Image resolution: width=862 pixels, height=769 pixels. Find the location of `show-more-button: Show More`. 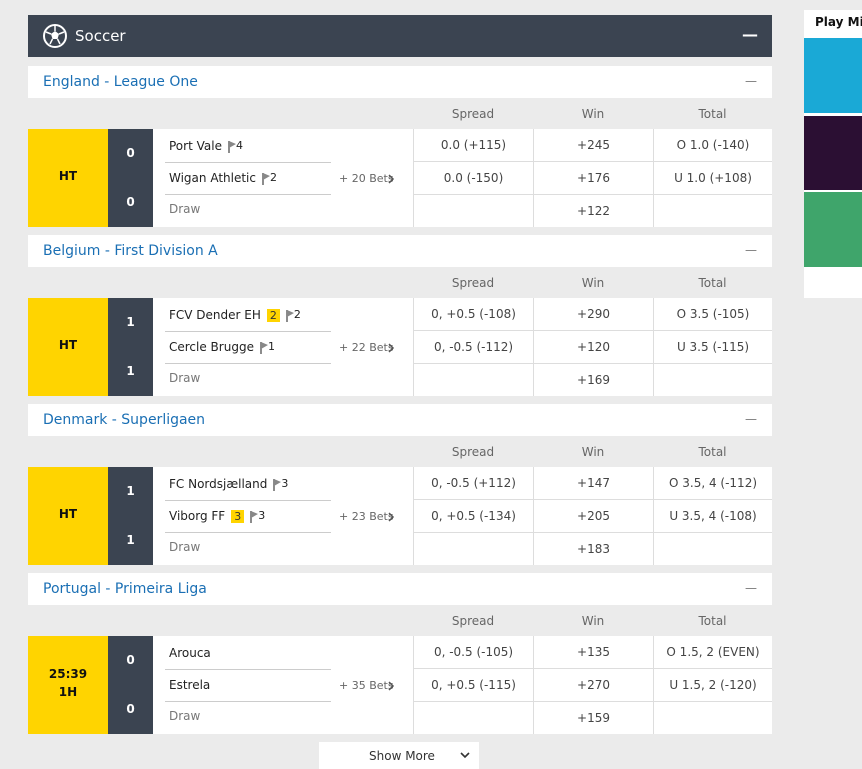

show-more-button: Show More is located at coordinates (399, 755).